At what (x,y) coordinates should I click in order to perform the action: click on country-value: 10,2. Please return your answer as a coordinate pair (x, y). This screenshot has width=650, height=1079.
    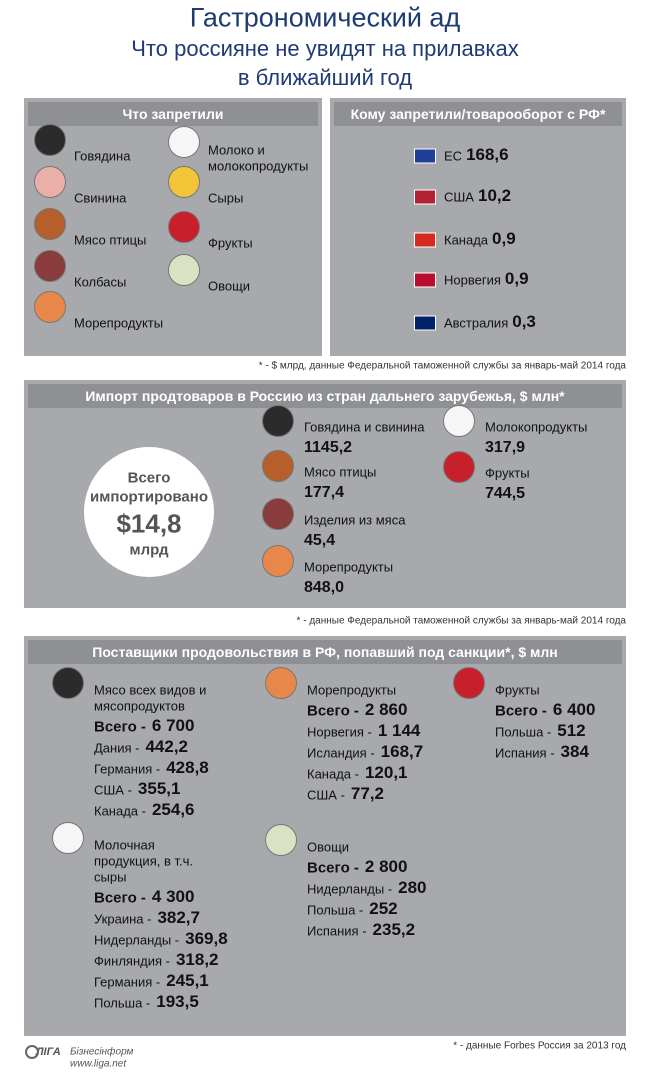
    Looking at the image, I should click on (494, 195).